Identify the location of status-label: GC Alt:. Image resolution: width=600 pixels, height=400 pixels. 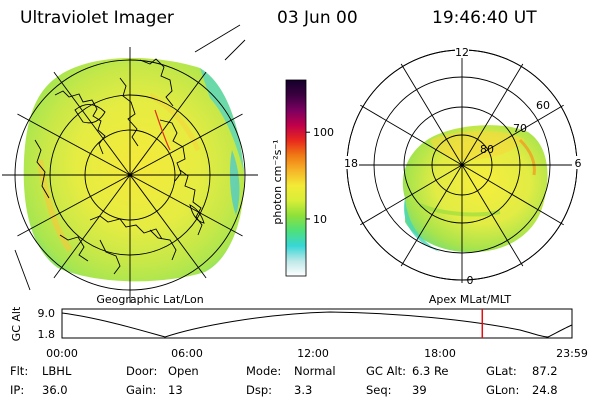
(386, 371).